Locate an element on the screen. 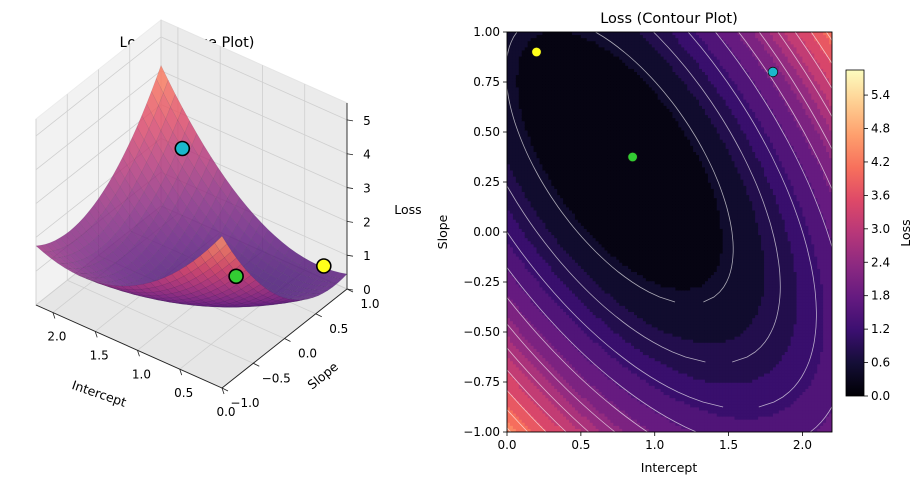 The height and width of the screenshot is (490, 923). slope-tick-label: 0.5 is located at coordinates (338, 329).